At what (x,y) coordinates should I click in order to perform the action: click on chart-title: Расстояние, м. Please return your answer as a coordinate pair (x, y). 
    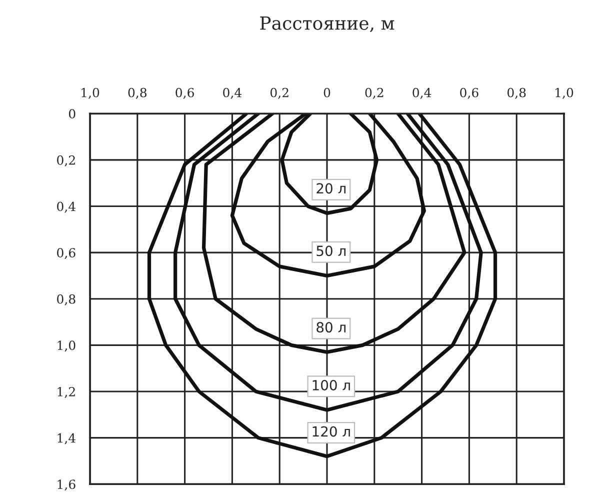
    Looking at the image, I should click on (327, 24).